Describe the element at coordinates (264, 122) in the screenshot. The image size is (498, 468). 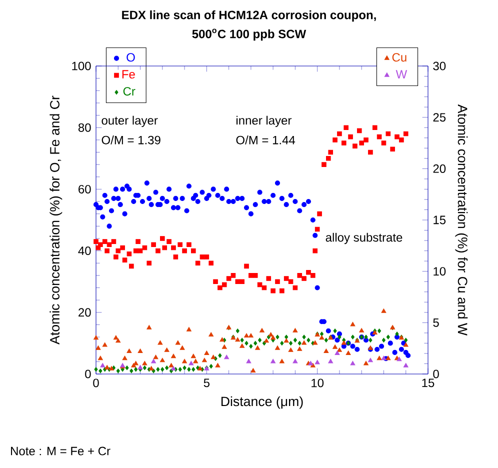
I see `annotation: inner layer` at that location.